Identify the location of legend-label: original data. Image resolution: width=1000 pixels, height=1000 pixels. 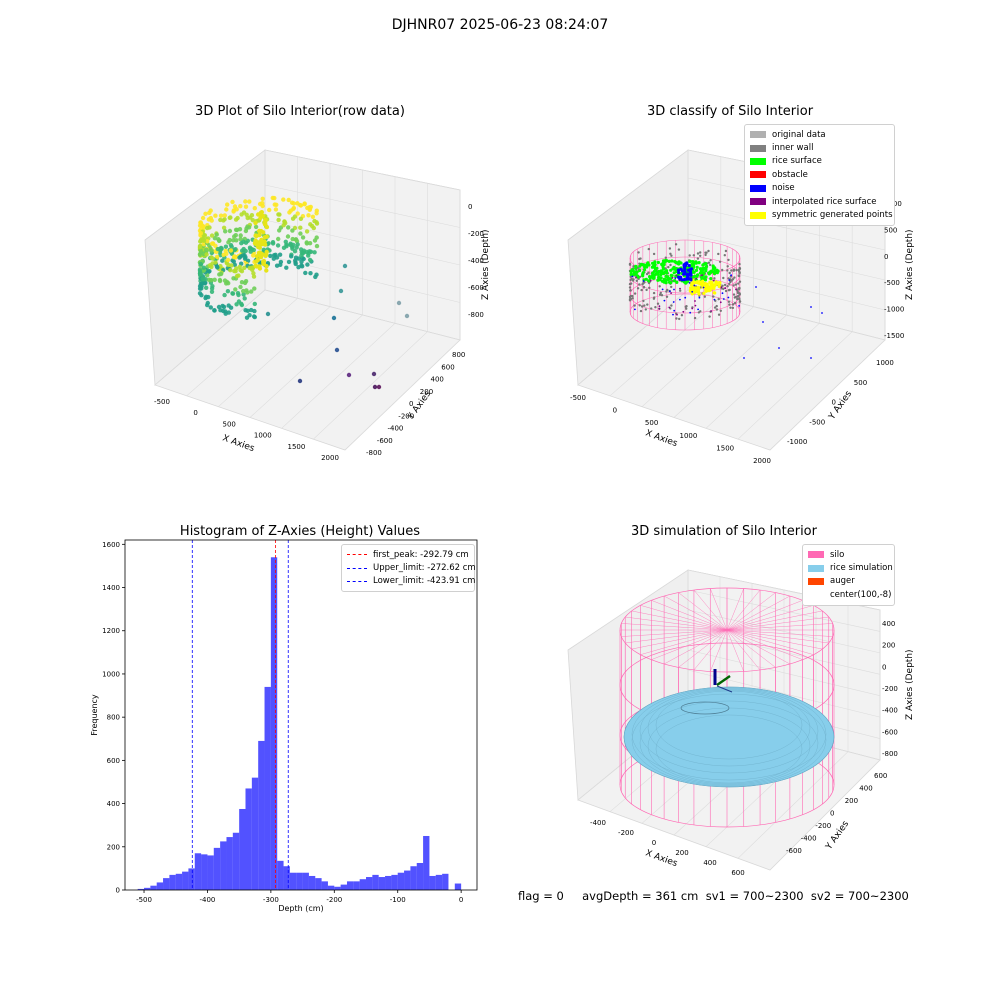
(799, 134).